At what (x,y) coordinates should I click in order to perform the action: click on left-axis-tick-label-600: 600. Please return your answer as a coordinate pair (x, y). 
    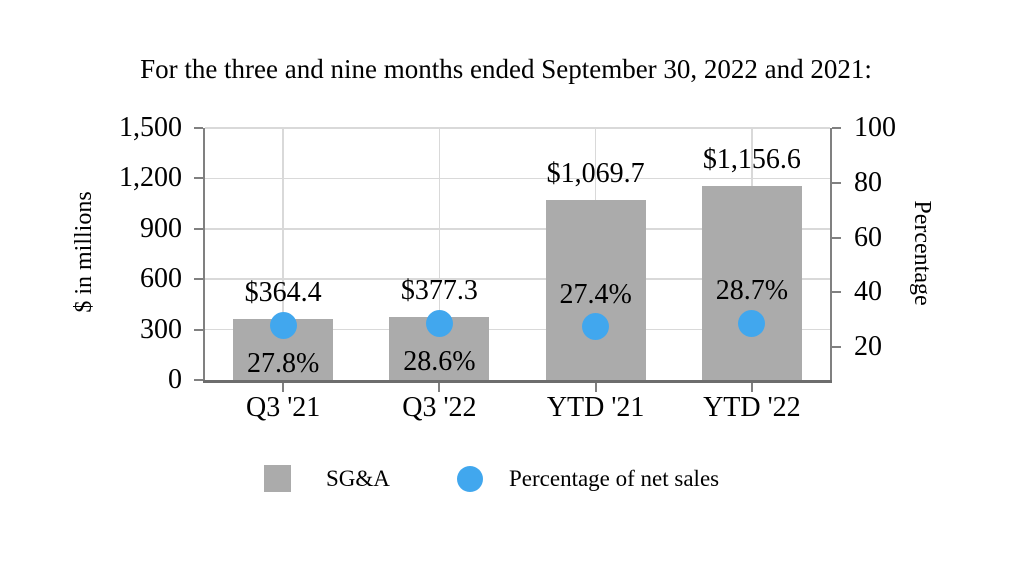
    Looking at the image, I should click on (161, 279).